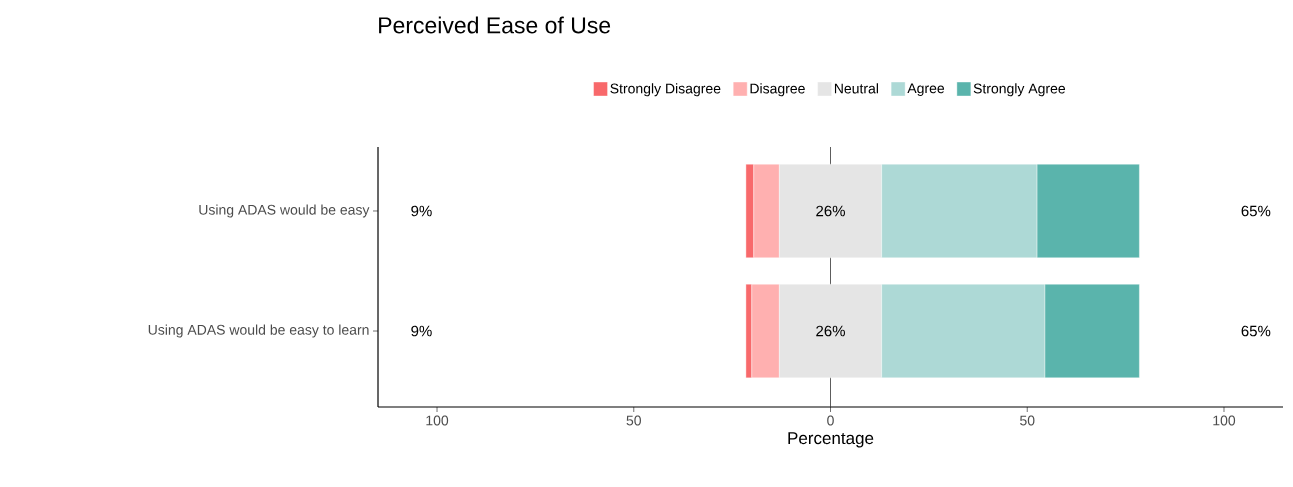 Image resolution: width=1293 pixels, height=487 pixels. I want to click on legend-label: Agree, so click(926, 89).